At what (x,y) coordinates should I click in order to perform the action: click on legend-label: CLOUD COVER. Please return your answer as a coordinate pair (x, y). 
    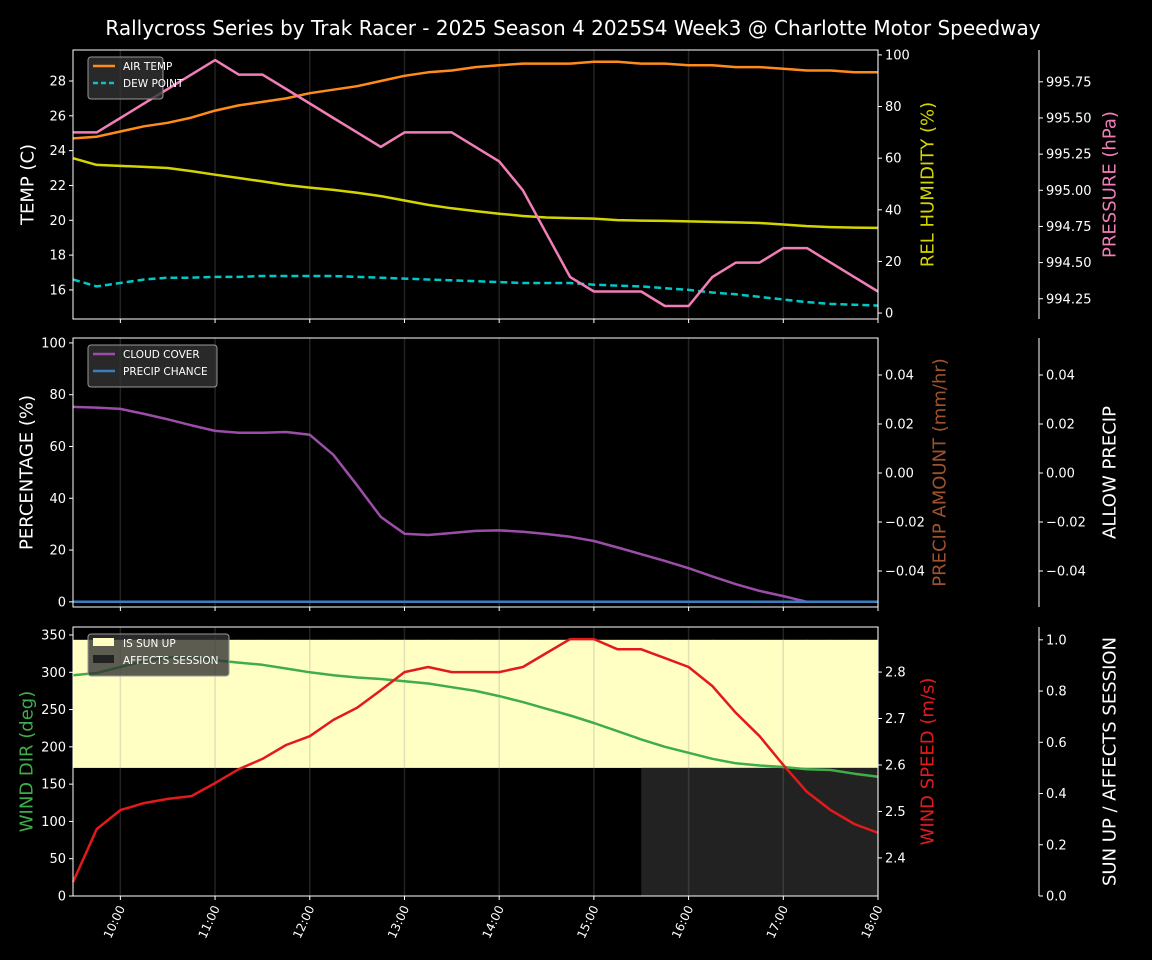
    Looking at the image, I should click on (161, 355).